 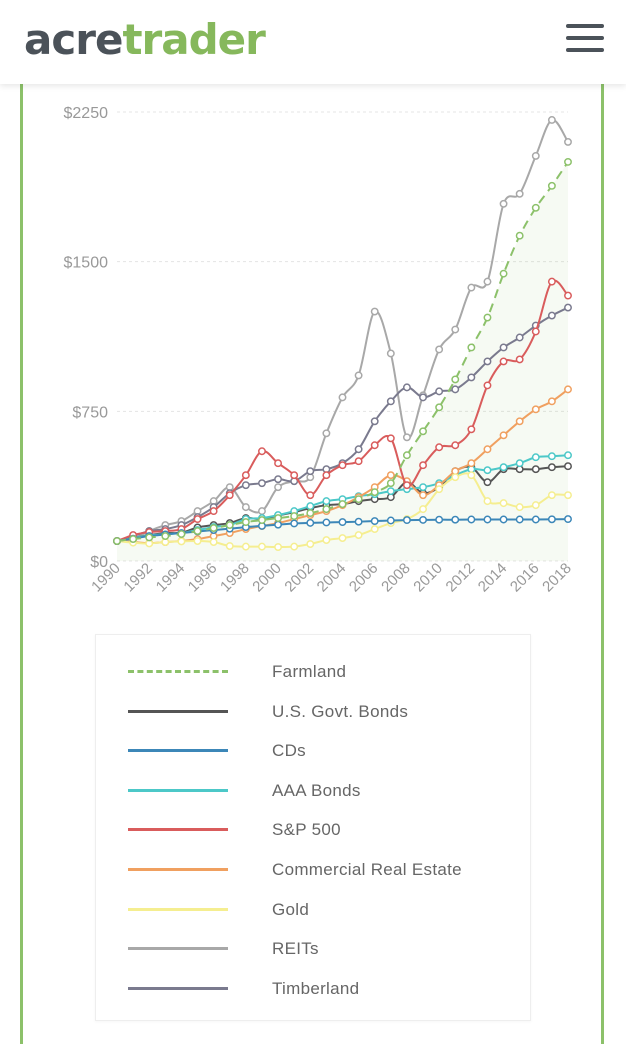 What do you see at coordinates (138, 578) in the screenshot?
I see `x-tick-label: 1992` at bounding box center [138, 578].